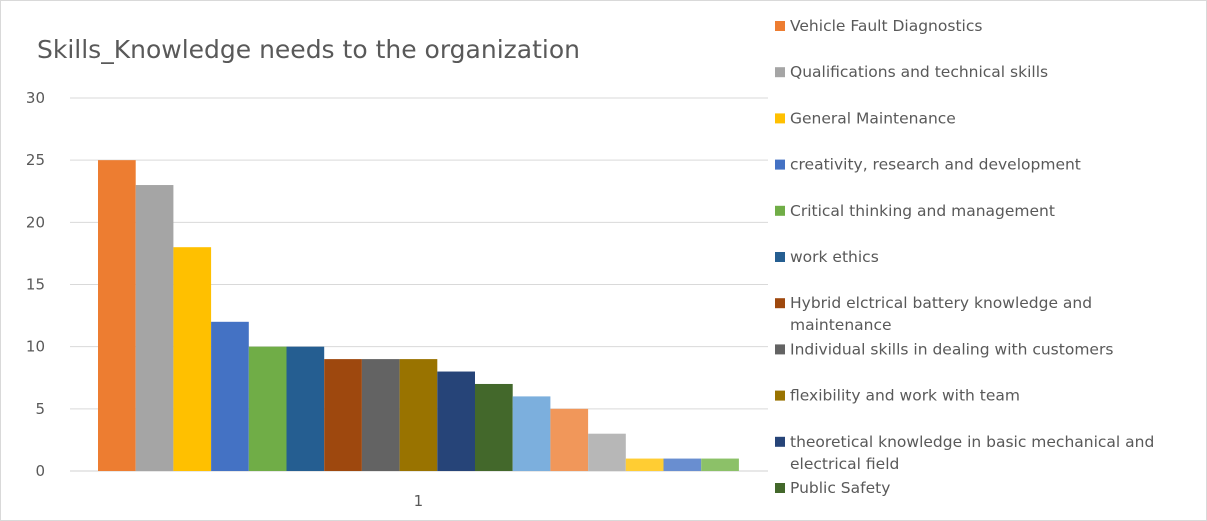 The width and height of the screenshot is (1207, 521). I want to click on y-axis-ticks: 0 5 10 15 20 25 30, so click(35, 284).